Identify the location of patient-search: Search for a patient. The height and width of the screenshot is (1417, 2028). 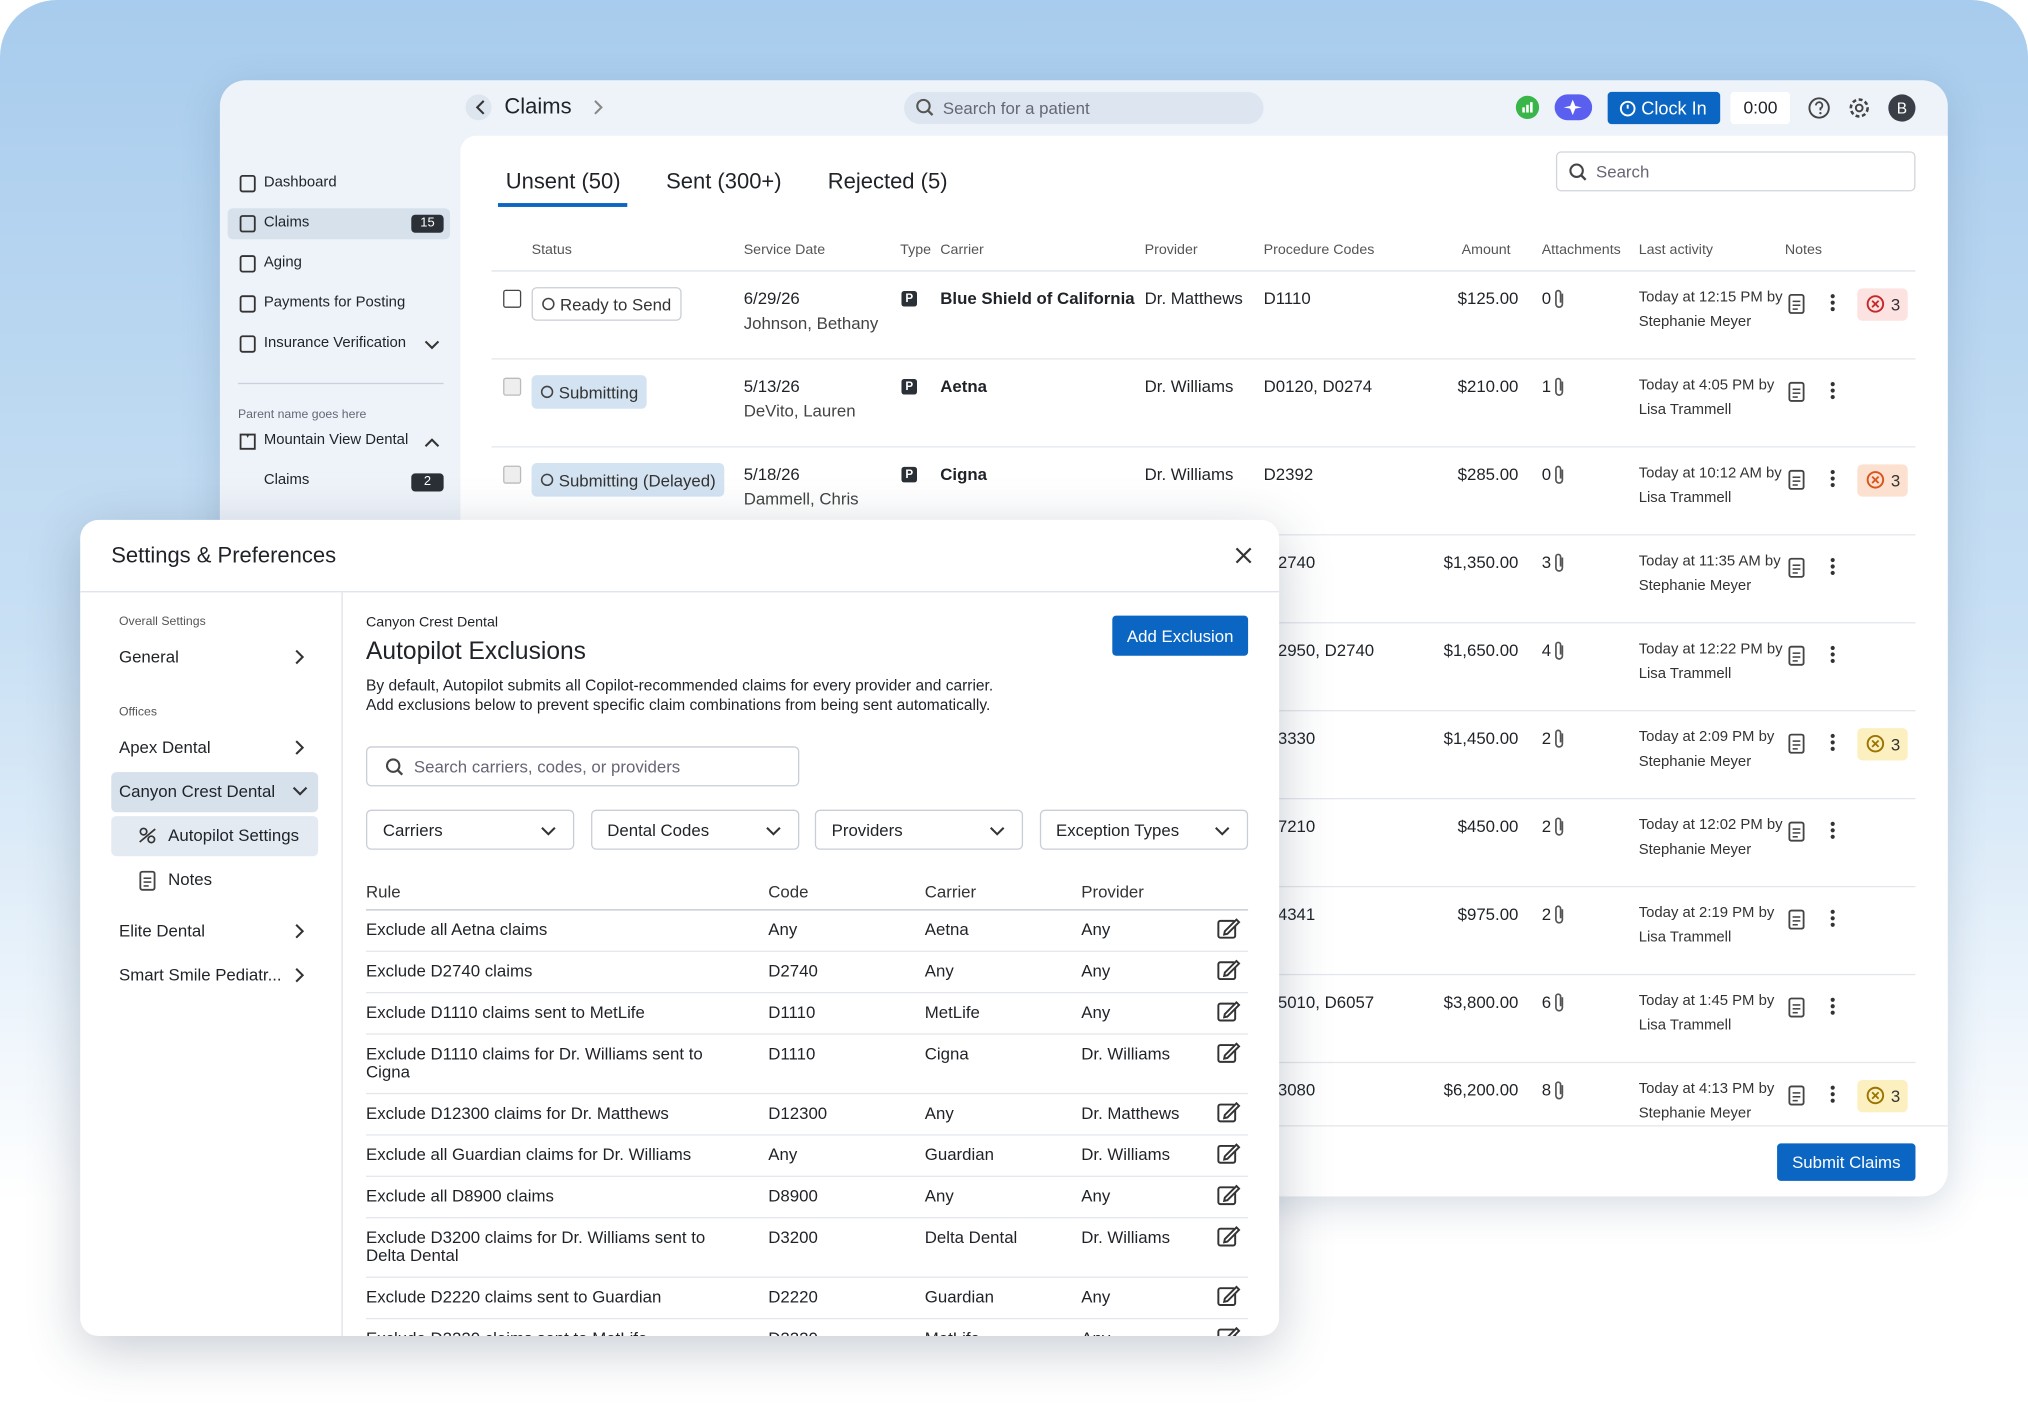
(1084, 108).